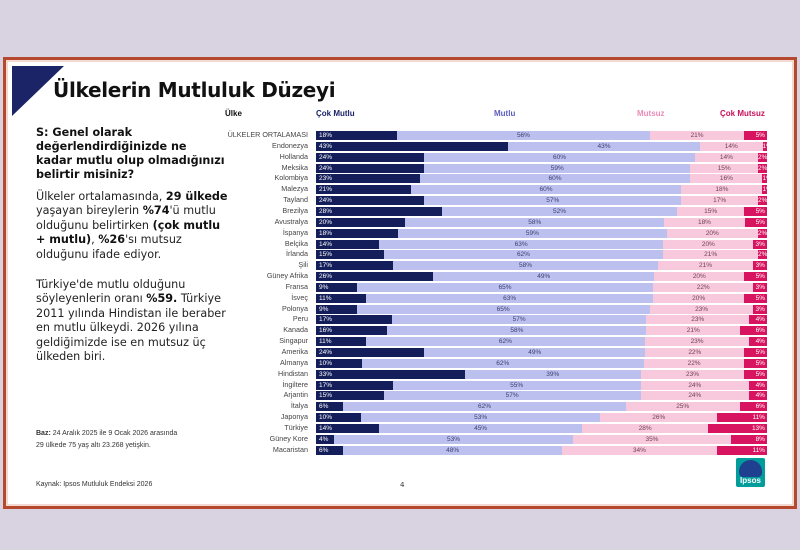  What do you see at coordinates (396, 298) in the screenshot?
I see `chart-row: İsveç 11% 63% 20% 5%` at bounding box center [396, 298].